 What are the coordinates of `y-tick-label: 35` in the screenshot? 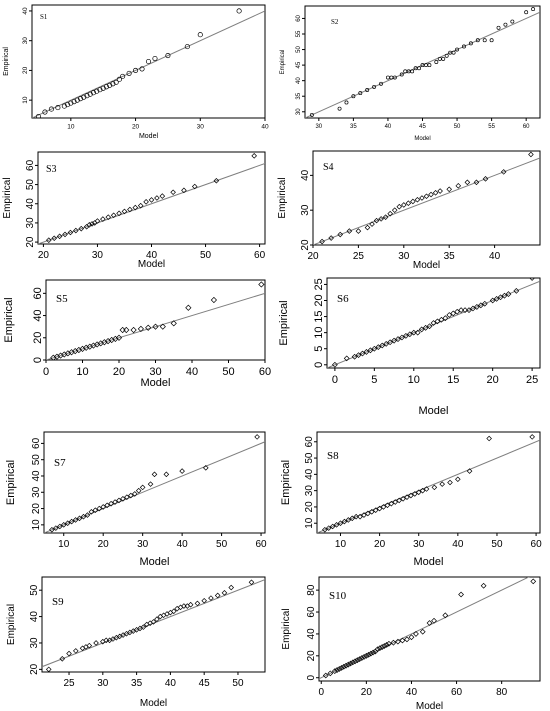 It's located at (299, 95).